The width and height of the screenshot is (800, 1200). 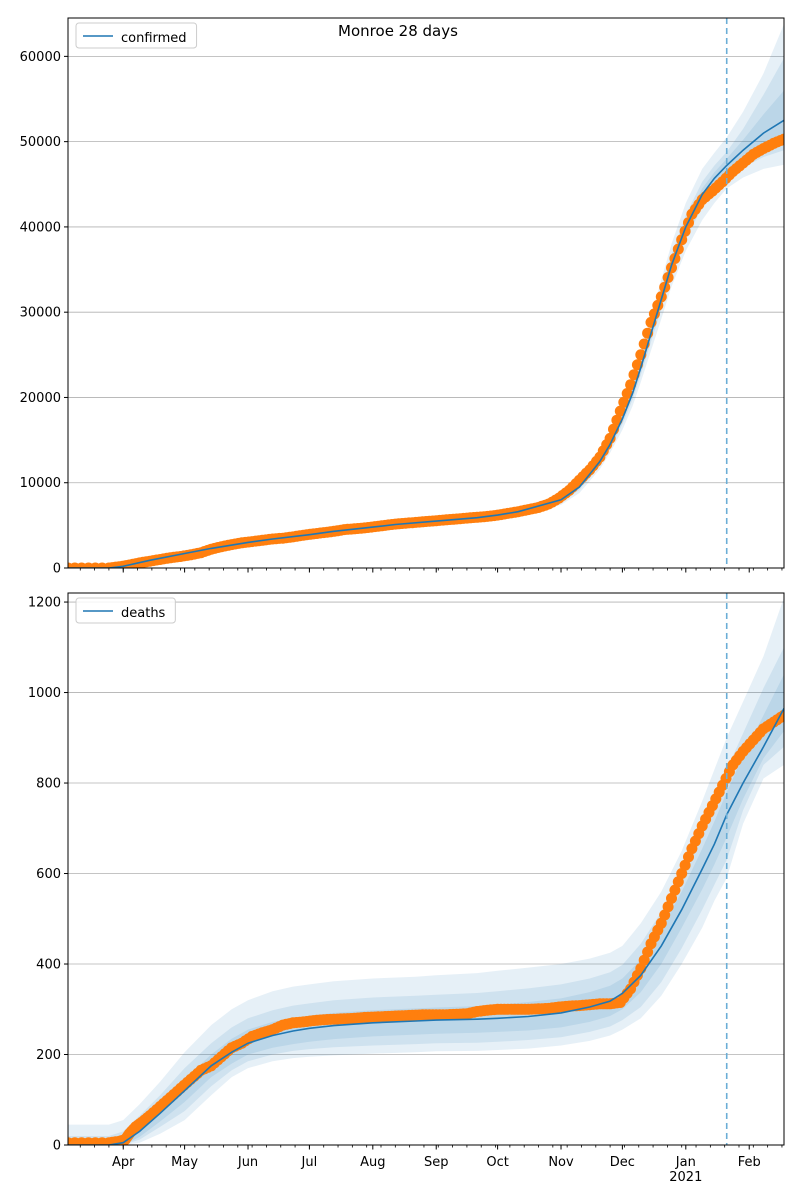 I want to click on x-tick-label: Apr, so click(x=123, y=1162).